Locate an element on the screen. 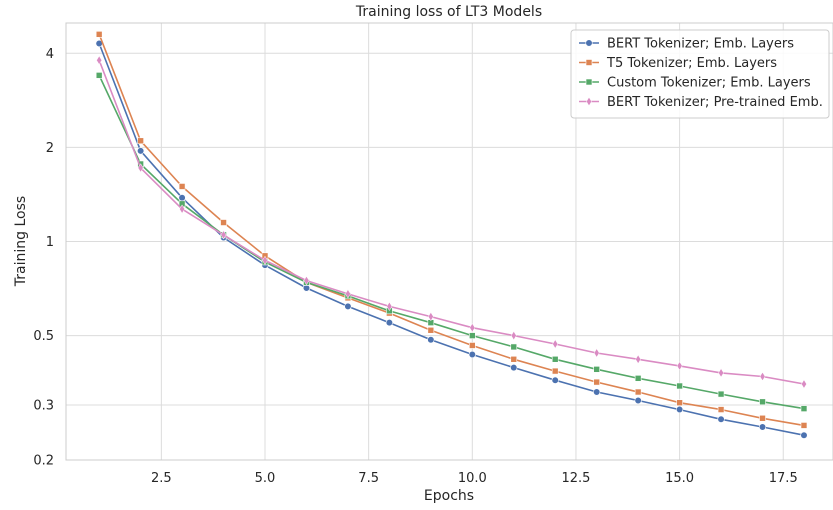 This screenshot has width=833, height=510. y-tick-label: 2 is located at coordinates (50, 148).